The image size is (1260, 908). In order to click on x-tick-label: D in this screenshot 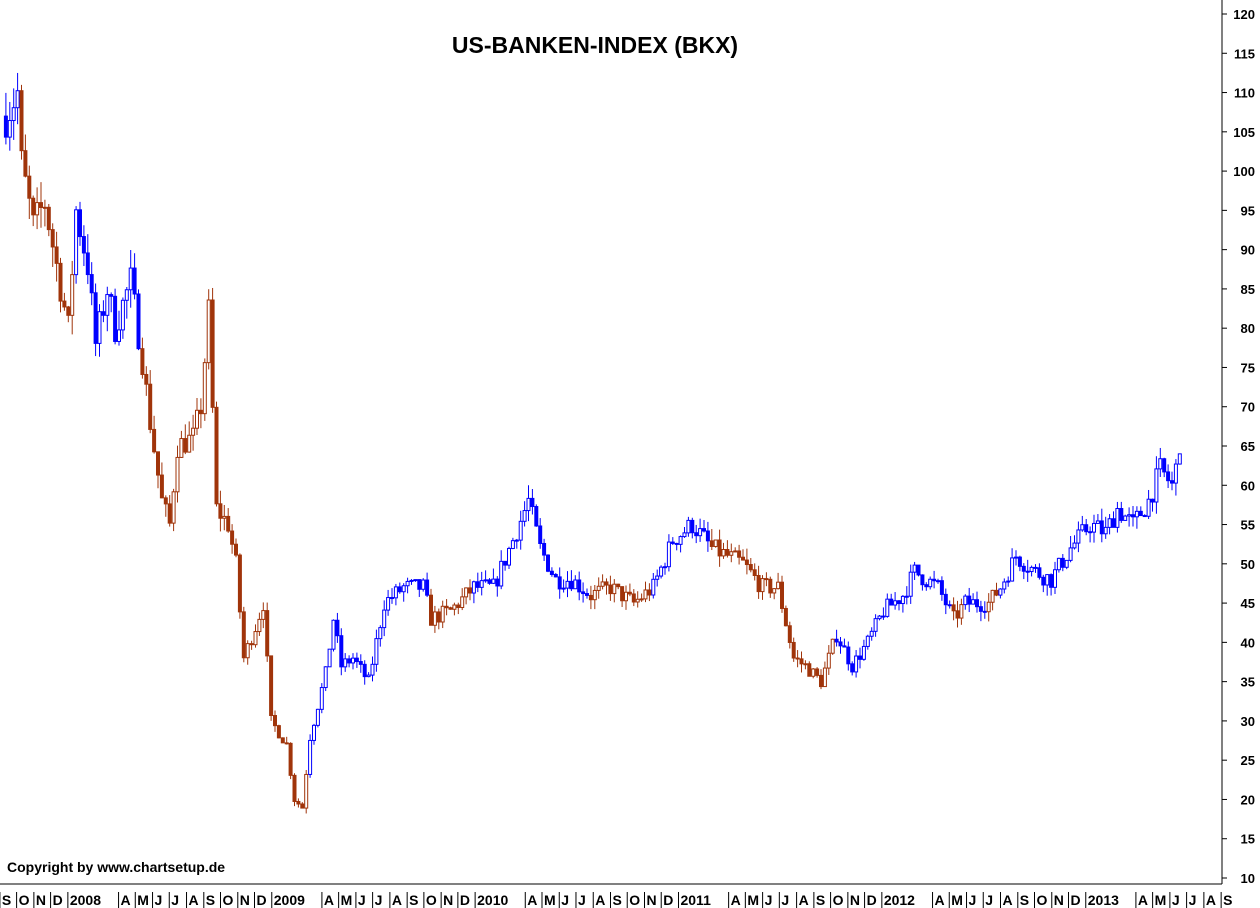, I will do `click(1075, 900)`.